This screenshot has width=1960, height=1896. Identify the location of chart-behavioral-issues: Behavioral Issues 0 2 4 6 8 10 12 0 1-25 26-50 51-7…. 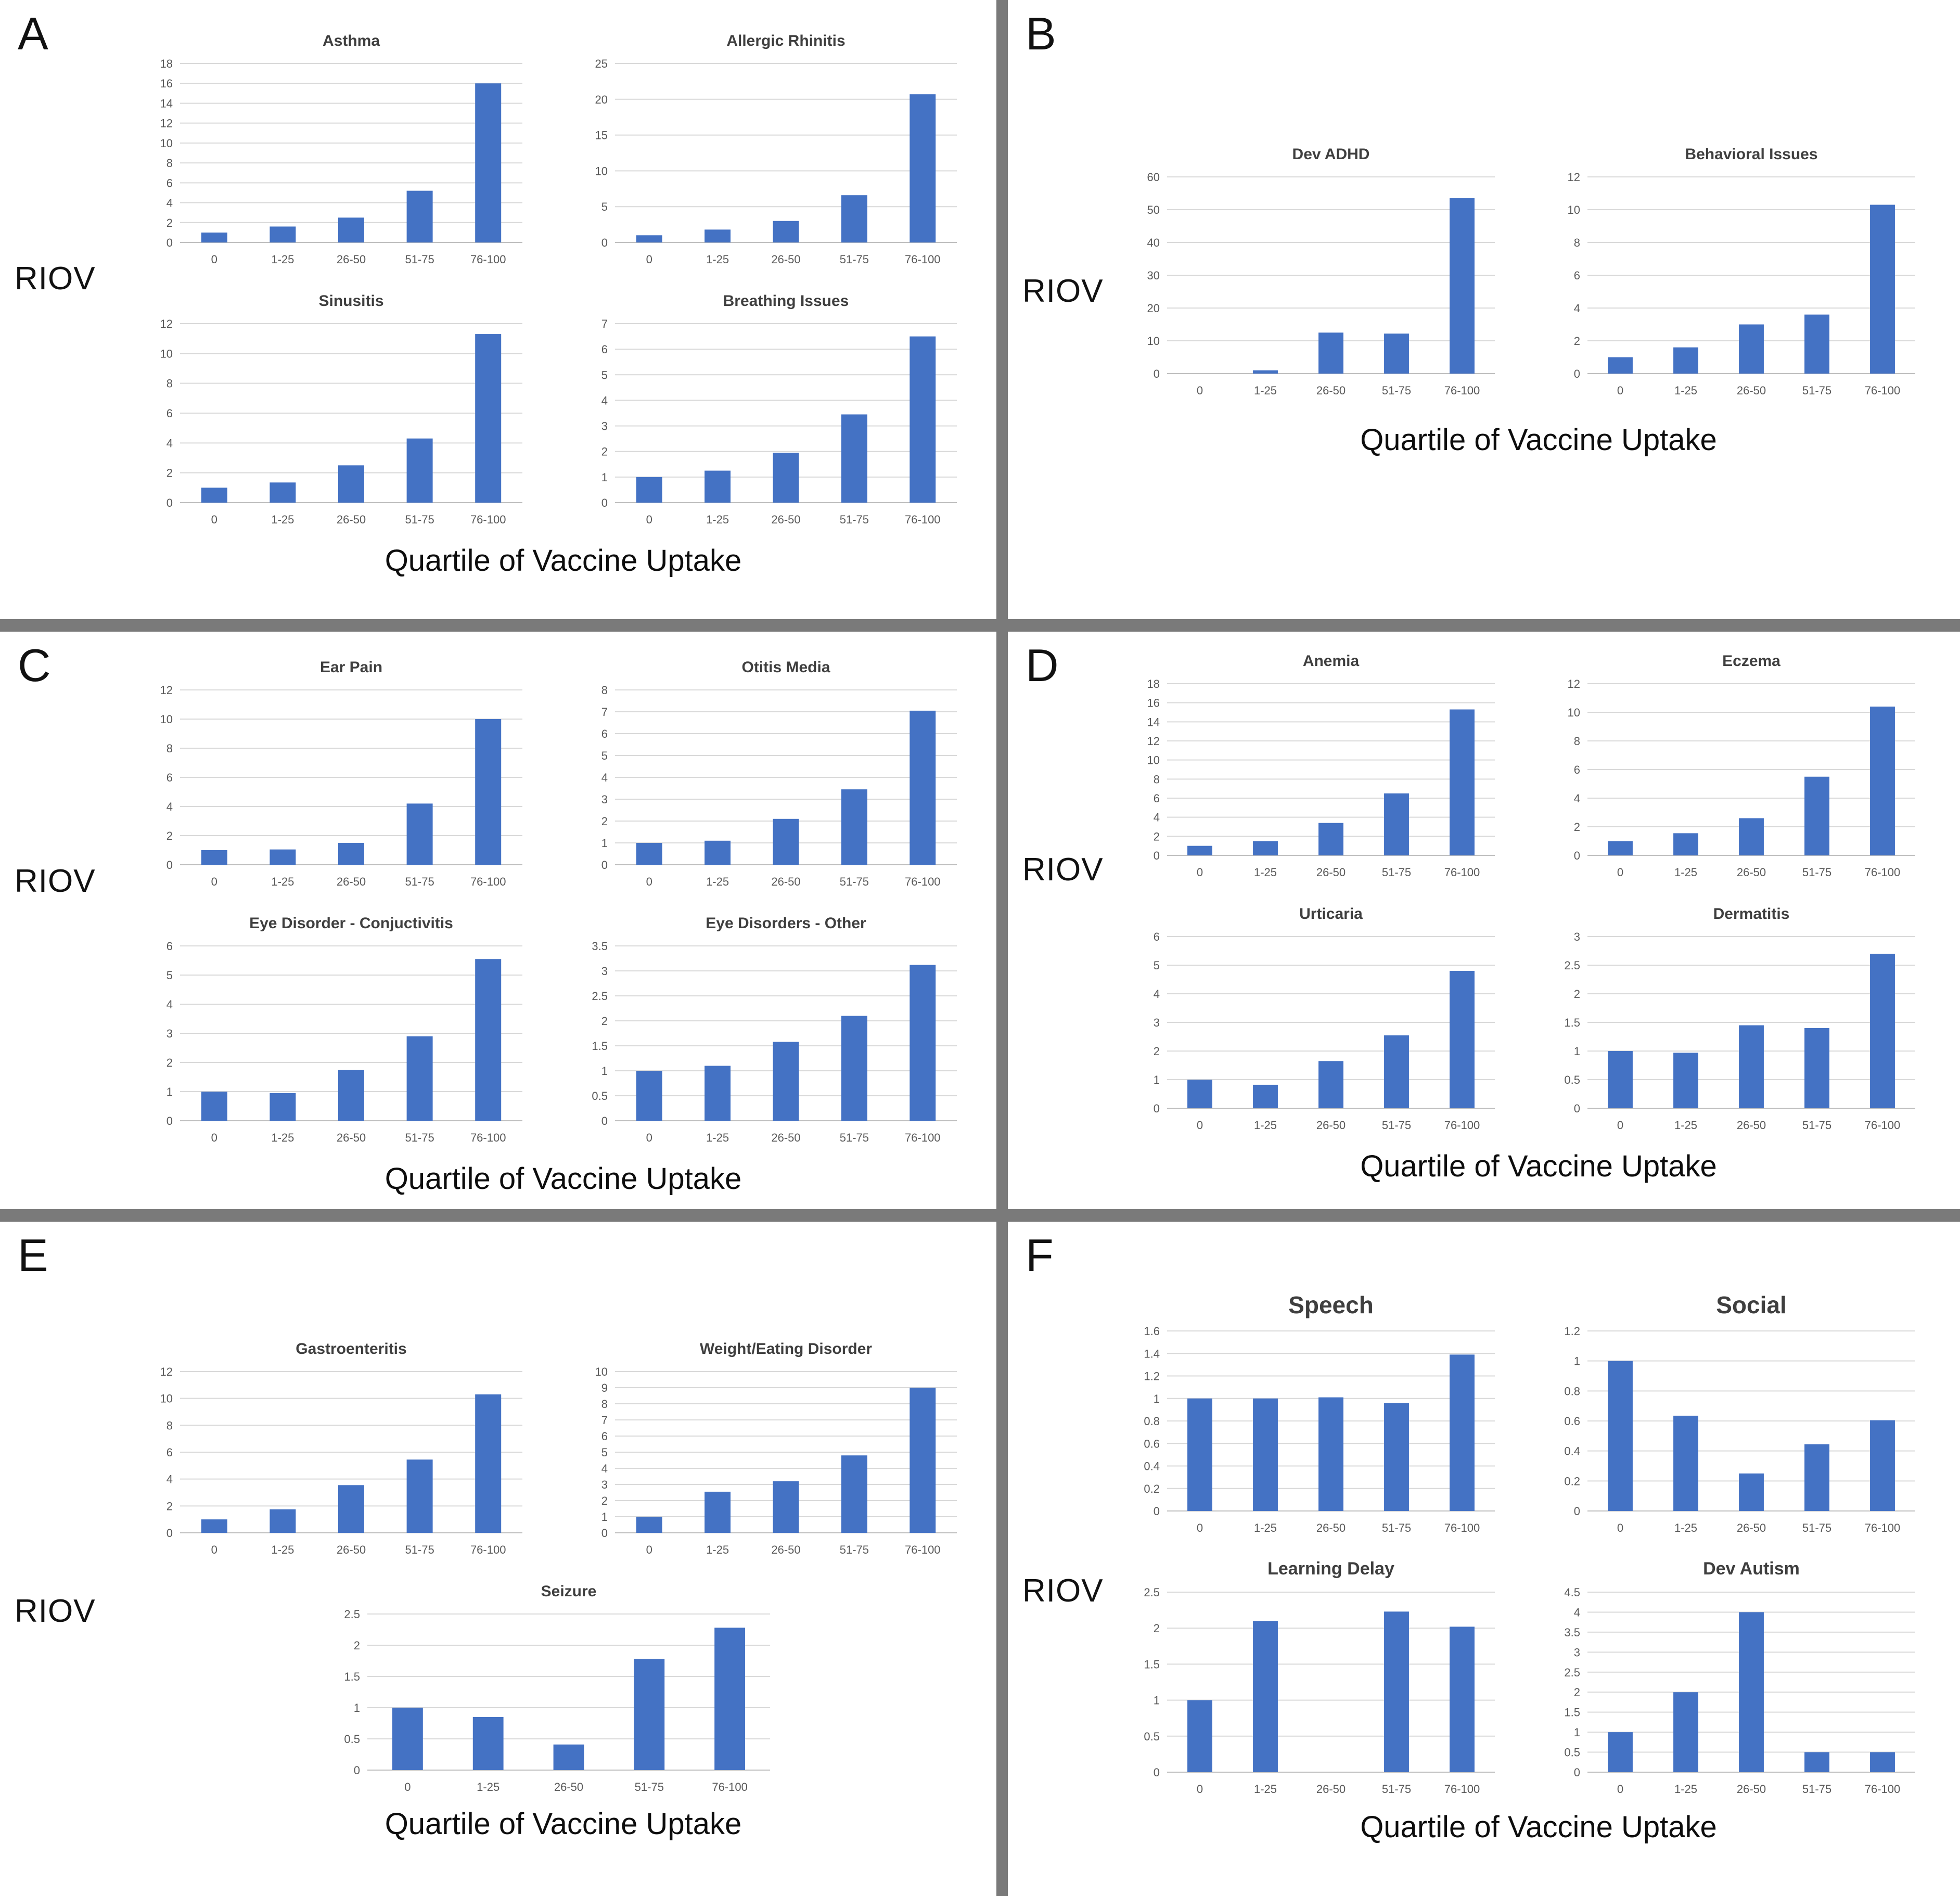
(1738, 272).